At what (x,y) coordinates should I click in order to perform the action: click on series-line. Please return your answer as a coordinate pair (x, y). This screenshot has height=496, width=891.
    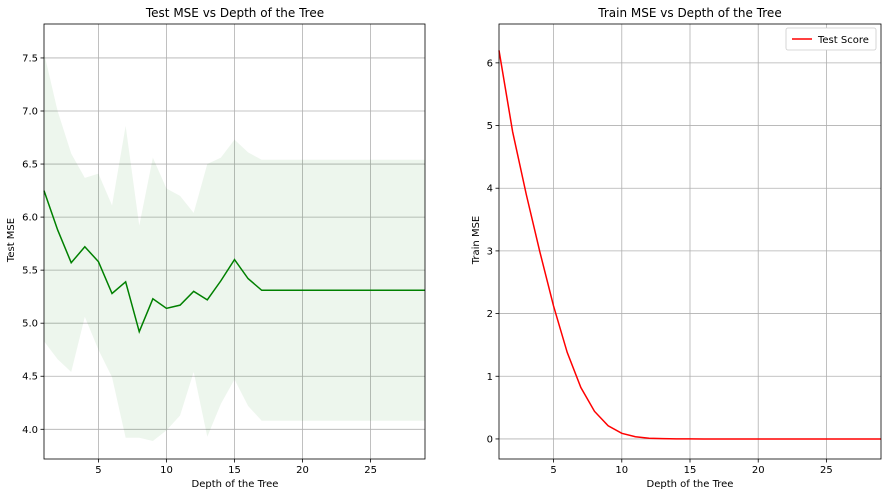
    Looking at the image, I should click on (234, 262).